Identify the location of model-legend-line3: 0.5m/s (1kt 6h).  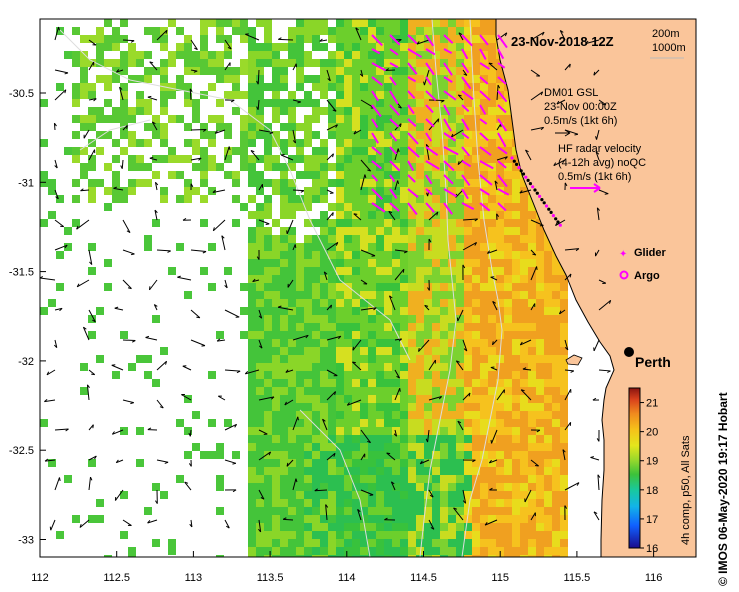
(580, 121).